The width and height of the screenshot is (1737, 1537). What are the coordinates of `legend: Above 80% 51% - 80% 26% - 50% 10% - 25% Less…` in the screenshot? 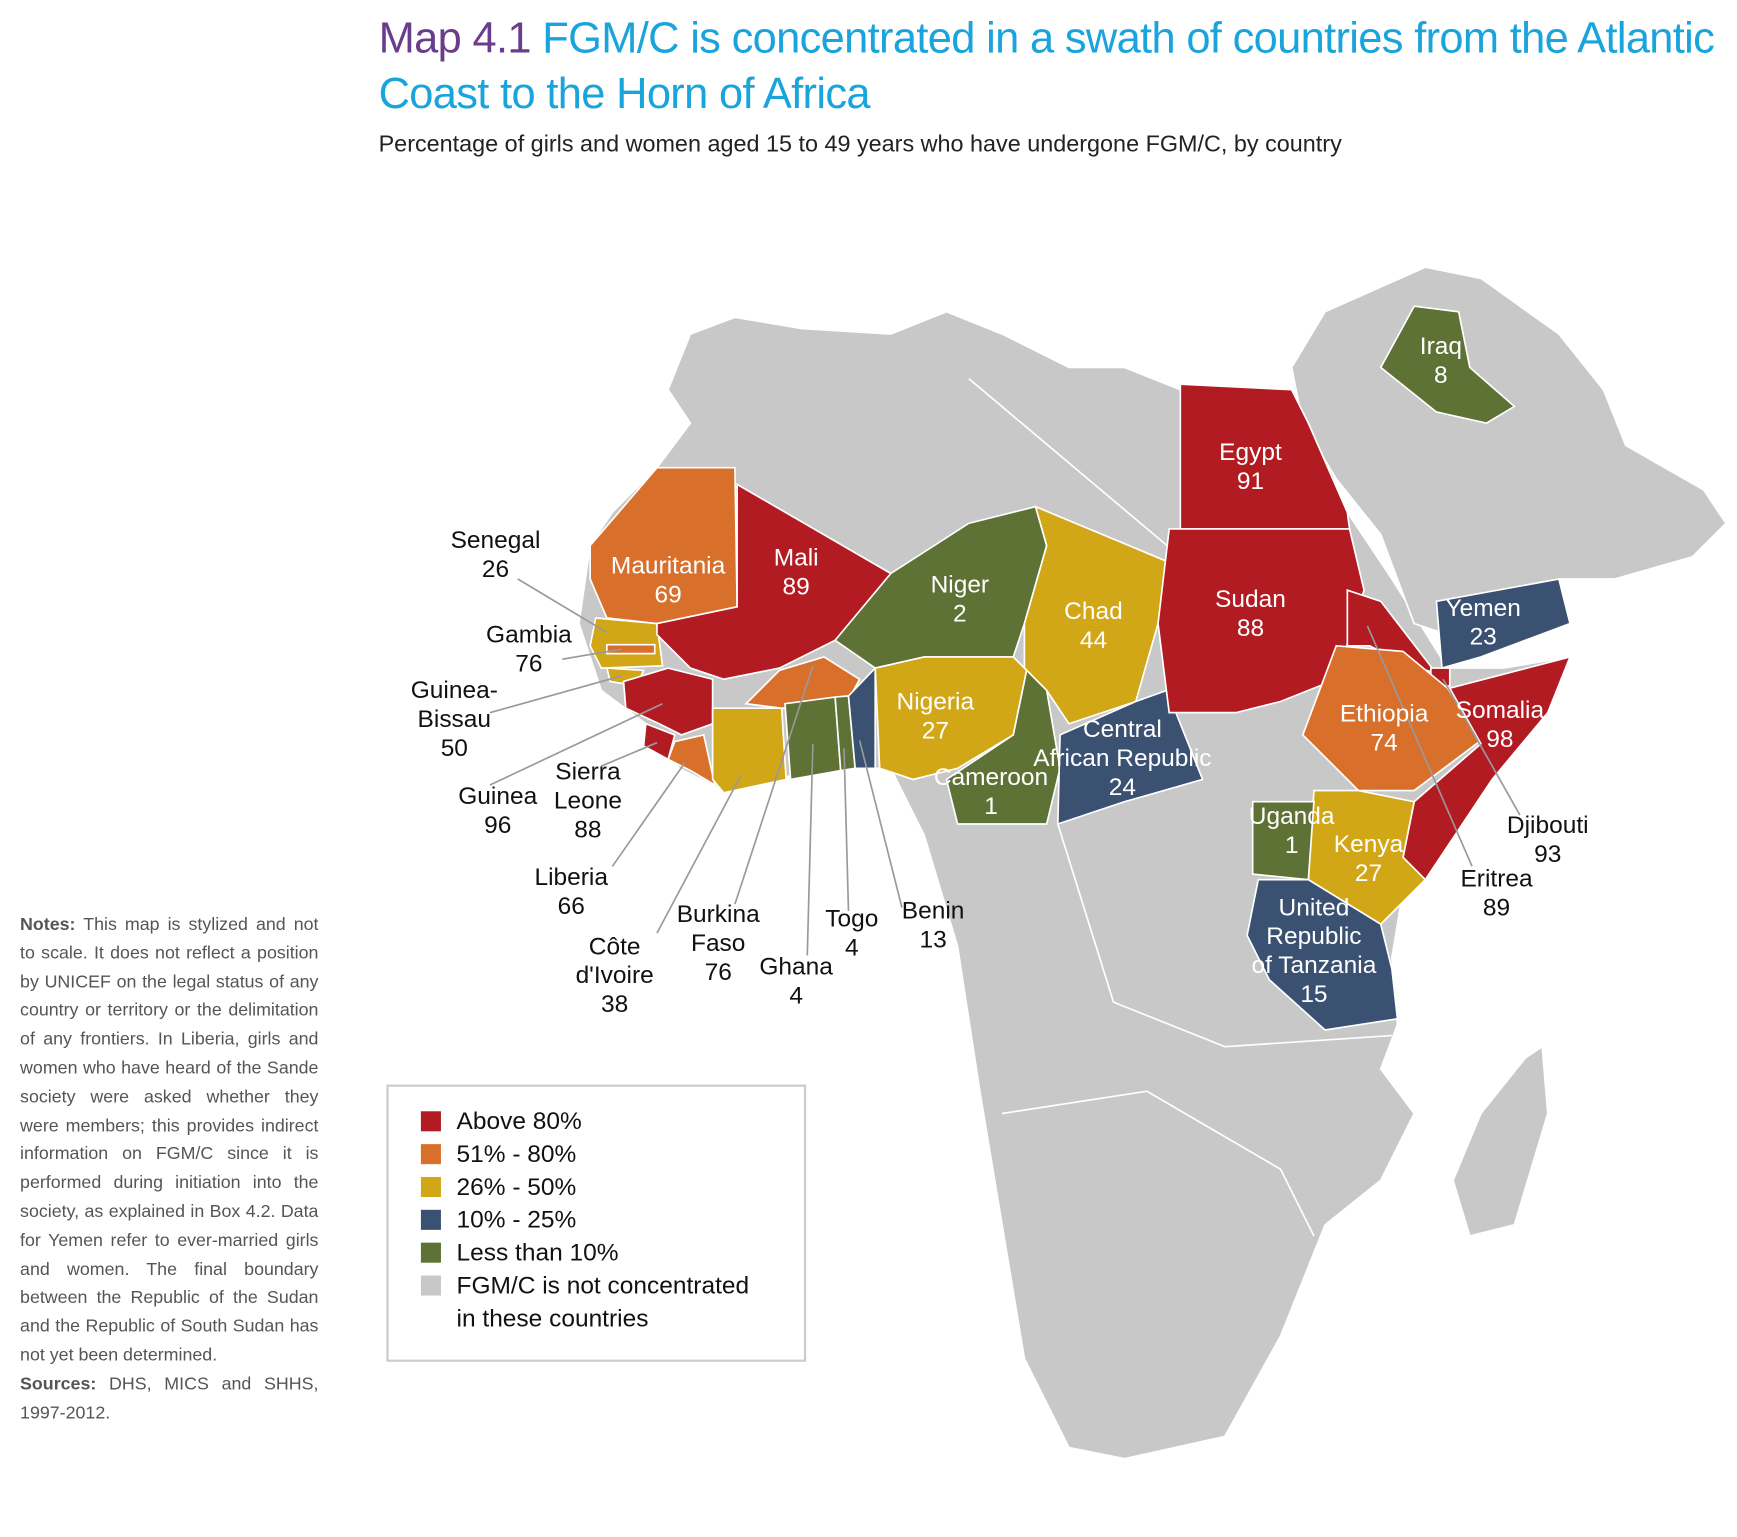 It's located at (584, 1220).